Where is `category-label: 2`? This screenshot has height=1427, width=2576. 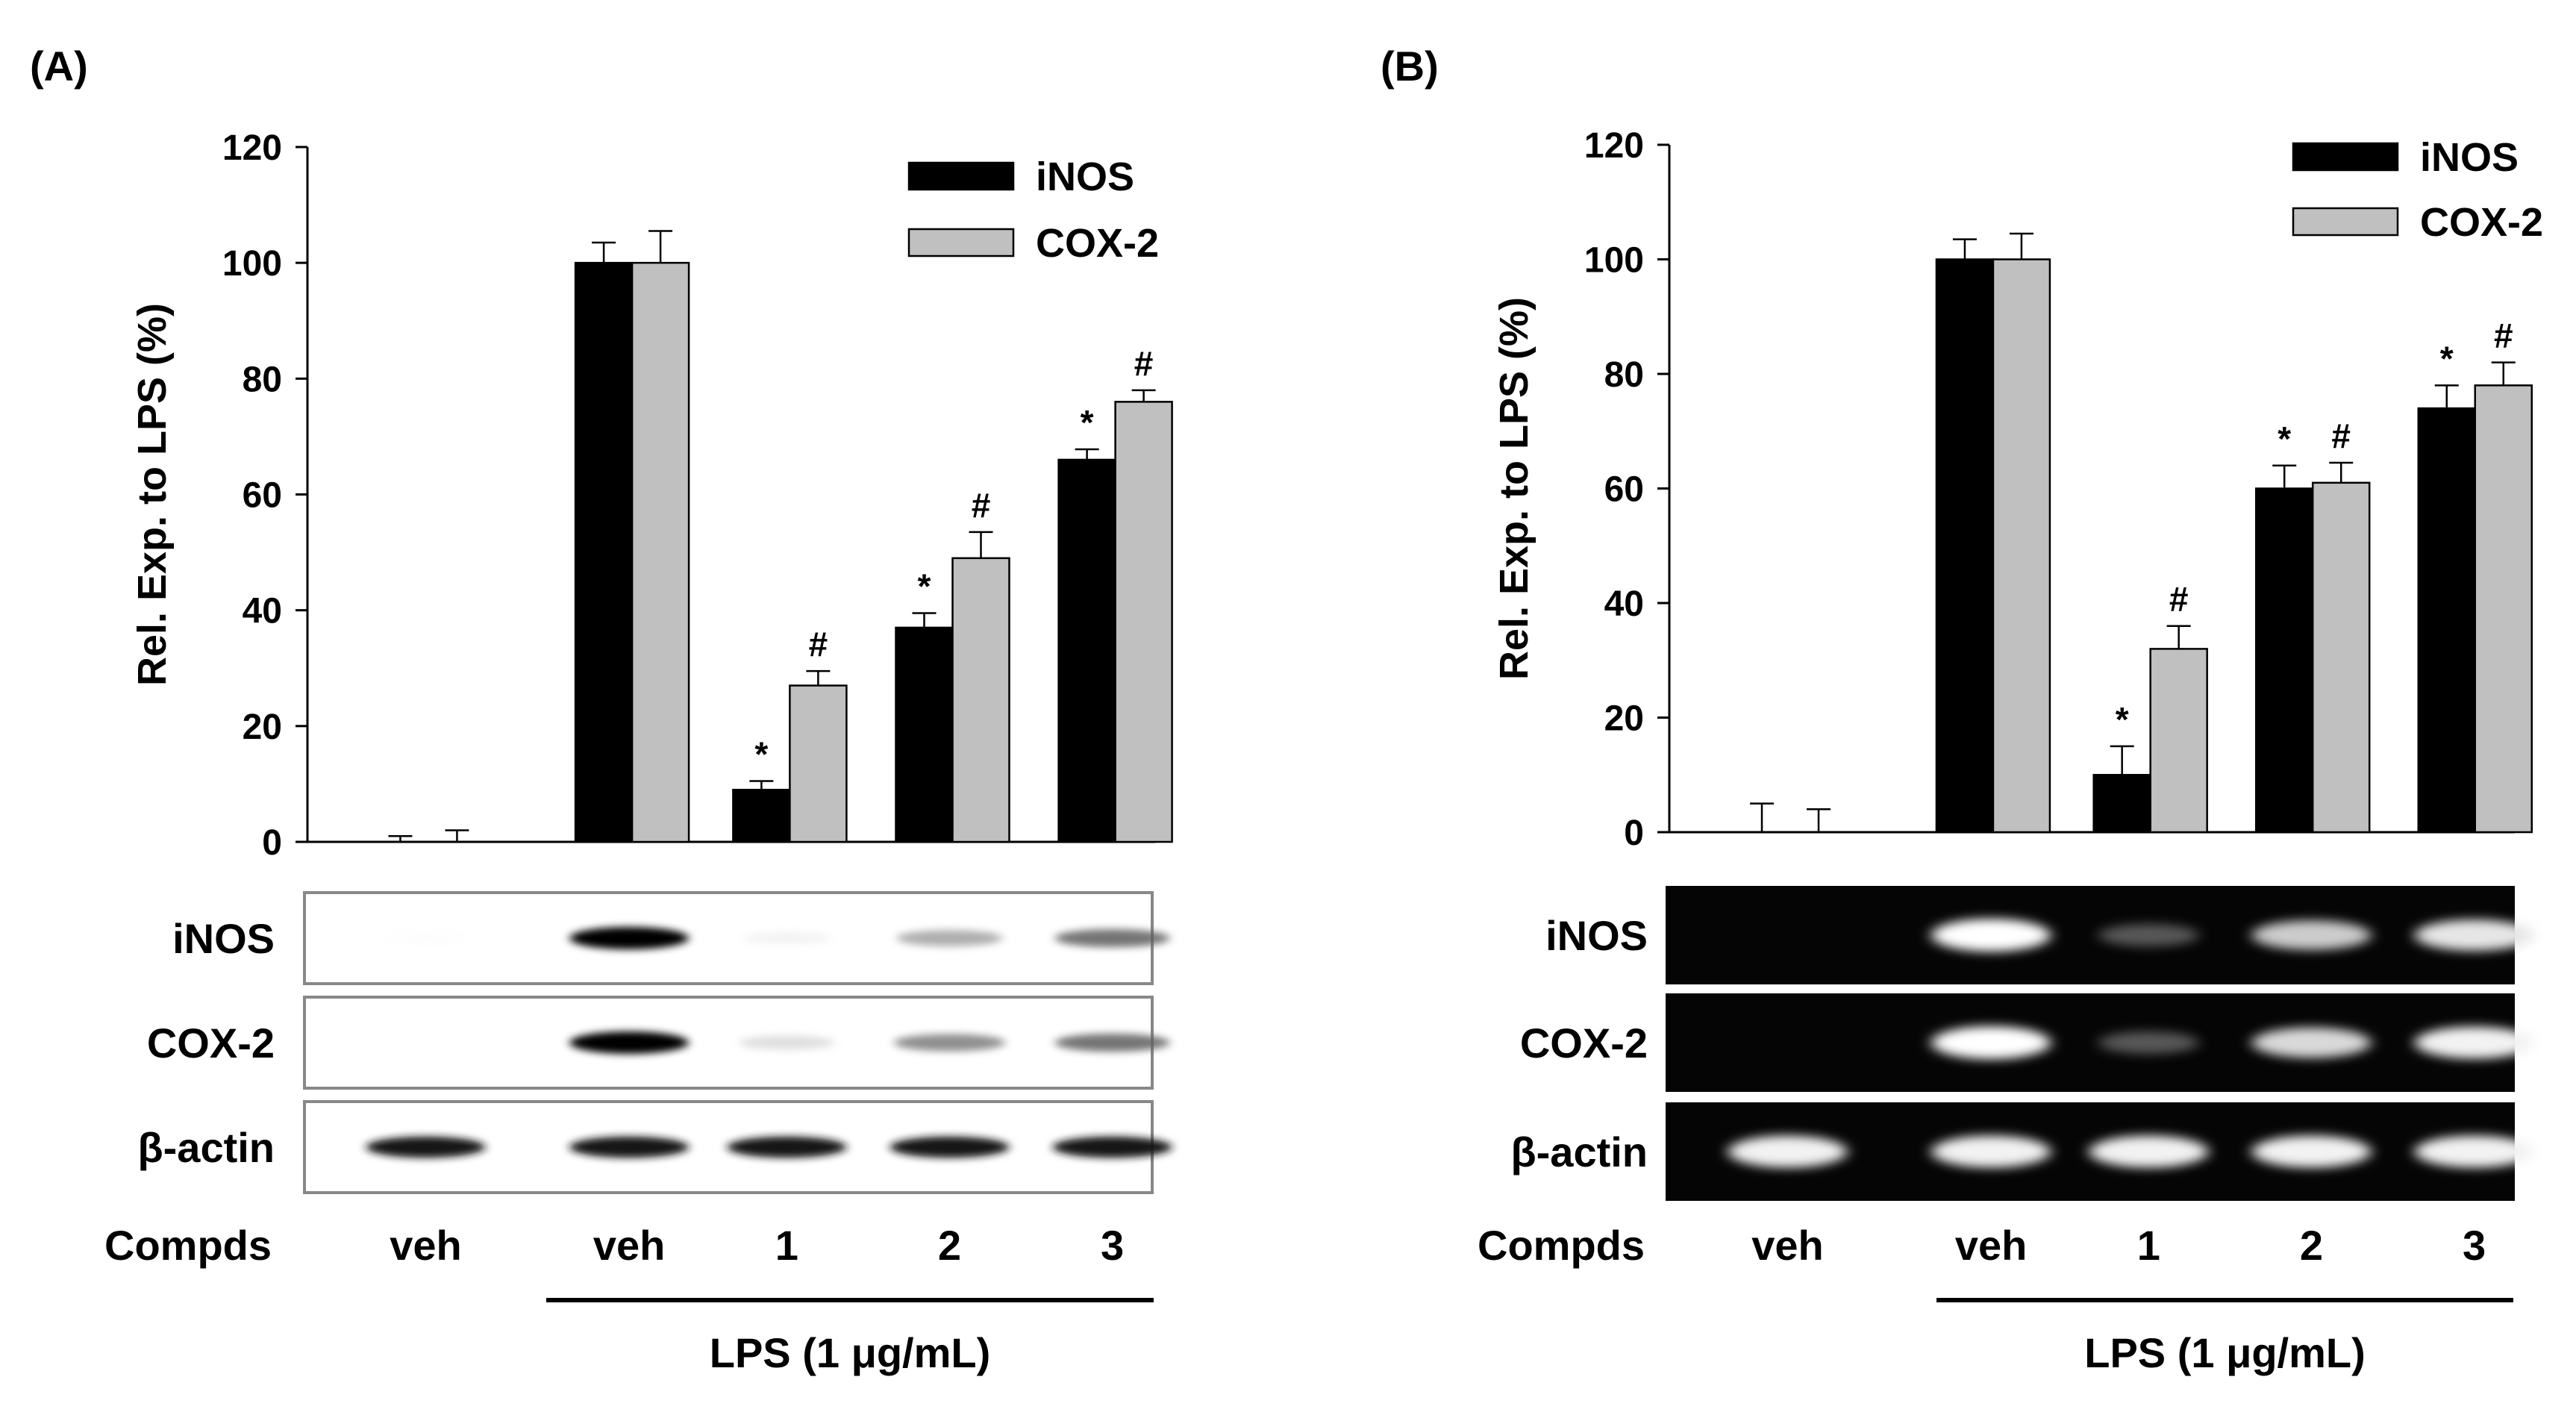 category-label: 2 is located at coordinates (949, 1246).